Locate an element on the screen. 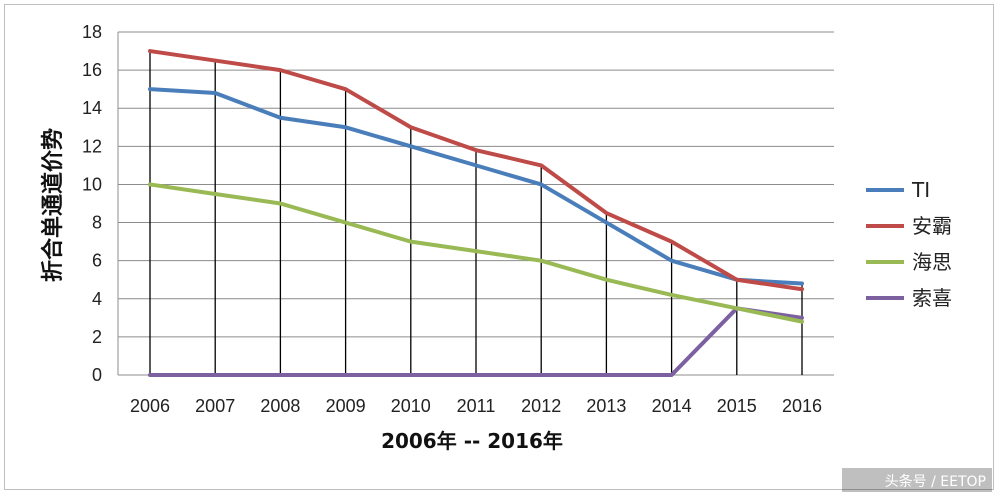 The height and width of the screenshot is (498, 1000). y-tick-label: 10 is located at coordinates (92, 184).